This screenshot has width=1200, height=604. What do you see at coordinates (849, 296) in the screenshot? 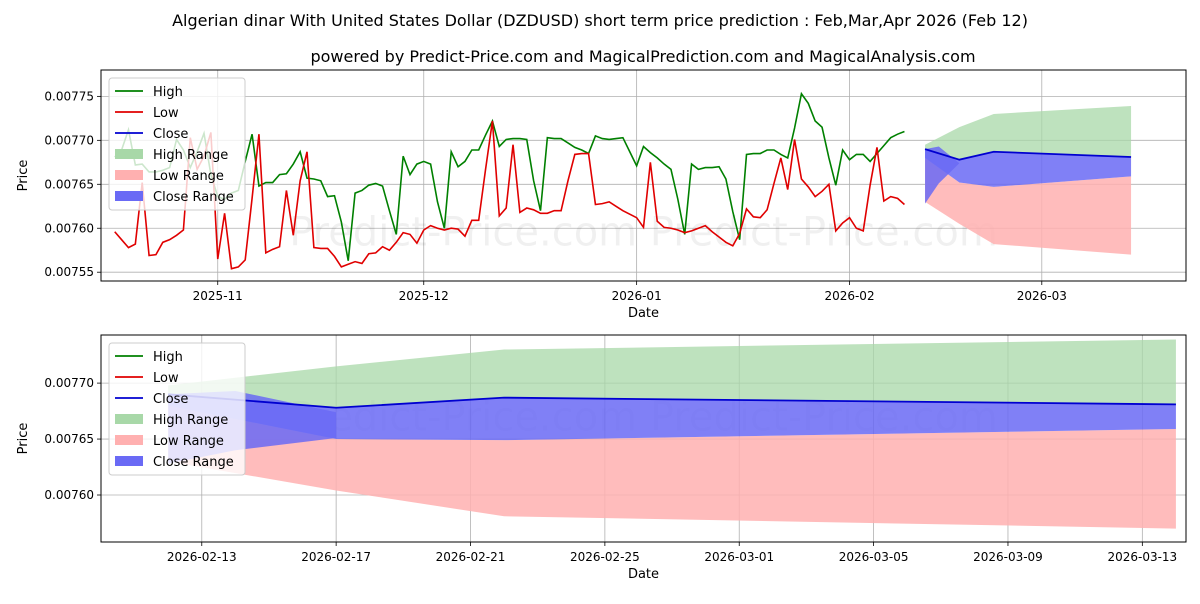
I see `x-tick-label: 2026-02` at bounding box center [849, 296].